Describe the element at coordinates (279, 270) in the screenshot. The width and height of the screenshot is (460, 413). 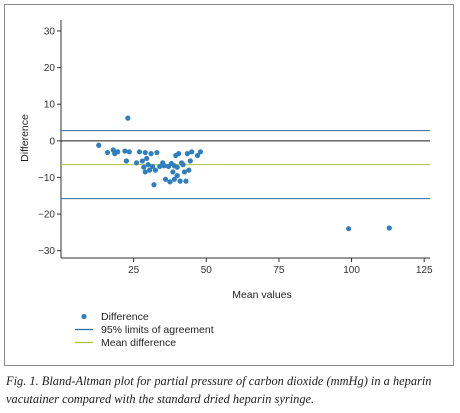
I see `x-tick-label: 75` at that location.